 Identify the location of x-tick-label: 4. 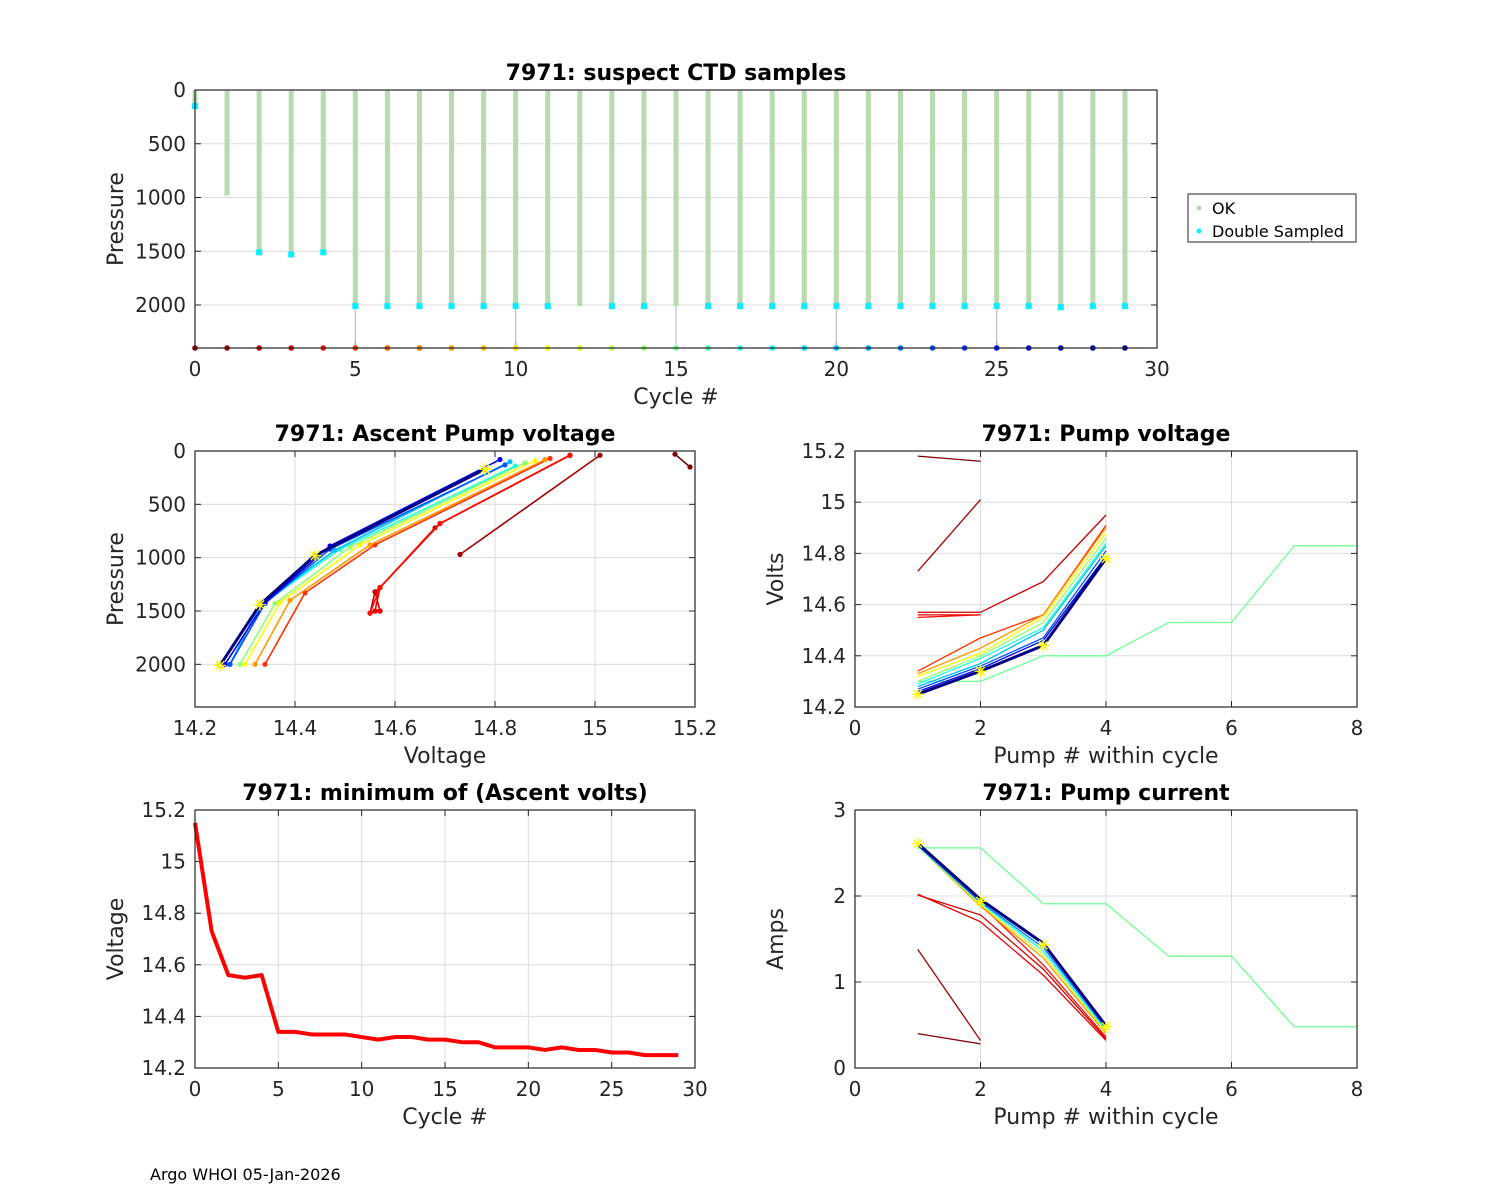
(1106, 1089).